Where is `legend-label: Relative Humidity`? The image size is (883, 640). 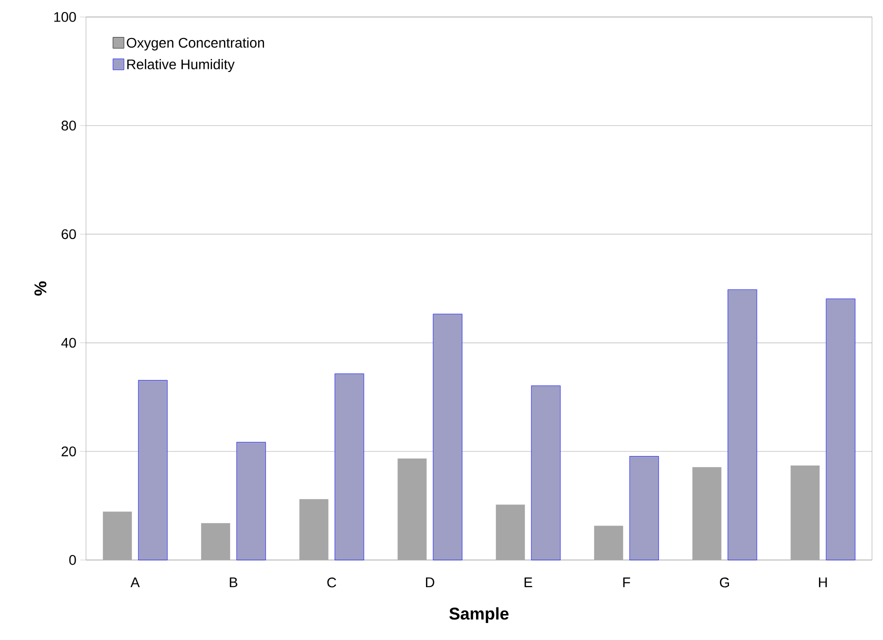
legend-label: Relative Humidity is located at coordinates (181, 65).